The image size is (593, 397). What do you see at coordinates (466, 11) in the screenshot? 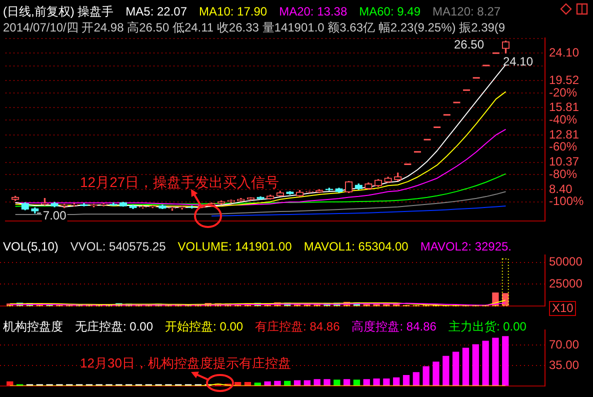
I see `text: MA120: 8.27` at bounding box center [466, 11].